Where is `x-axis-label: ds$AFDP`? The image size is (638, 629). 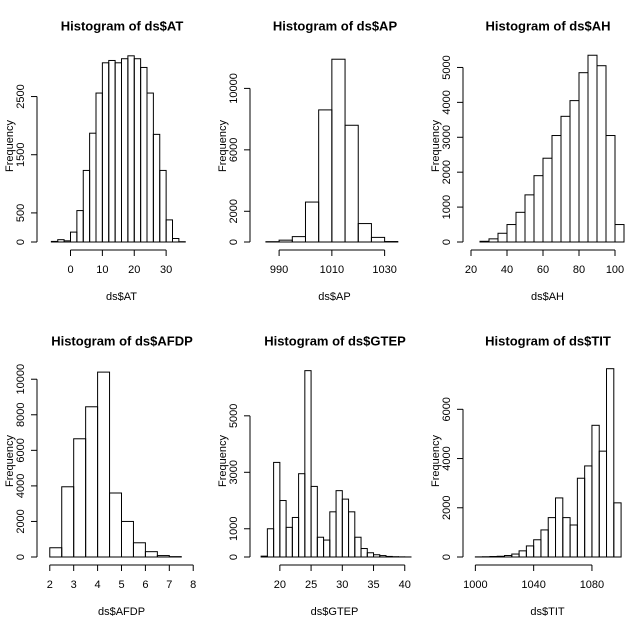 x-axis-label: ds$AFDP is located at coordinates (121, 612).